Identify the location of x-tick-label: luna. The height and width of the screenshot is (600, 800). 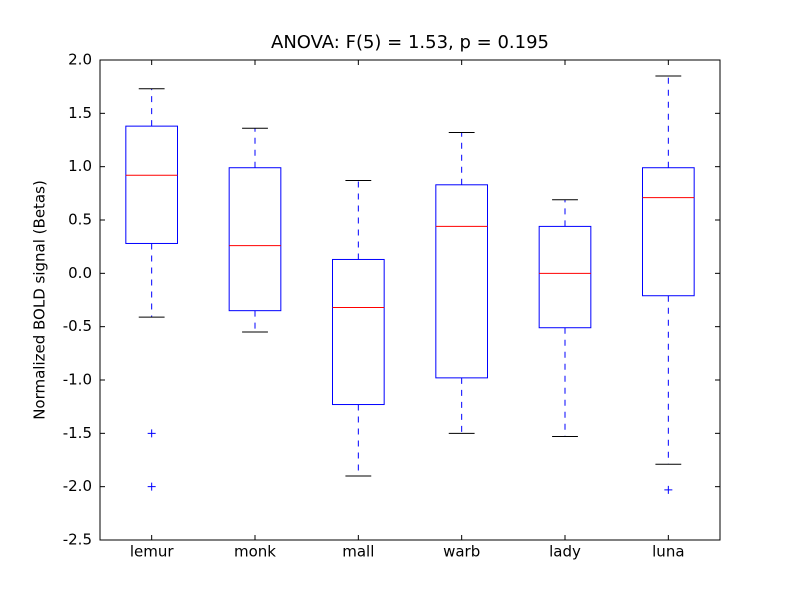
(668, 552).